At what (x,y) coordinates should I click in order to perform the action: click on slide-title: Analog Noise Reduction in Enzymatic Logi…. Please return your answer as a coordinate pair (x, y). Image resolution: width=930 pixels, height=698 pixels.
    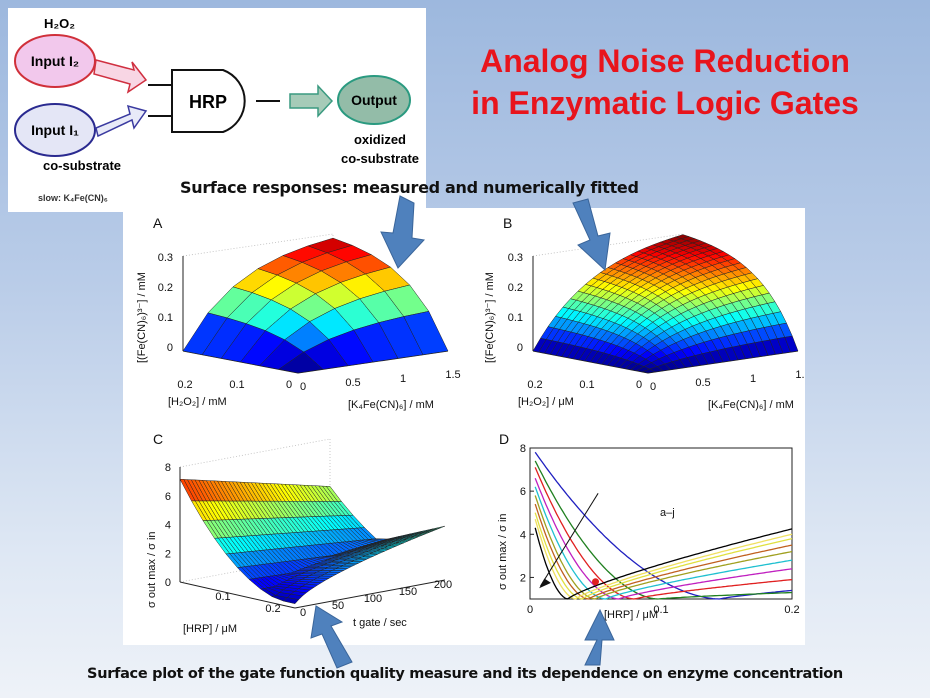
    Looking at the image, I should click on (665, 82).